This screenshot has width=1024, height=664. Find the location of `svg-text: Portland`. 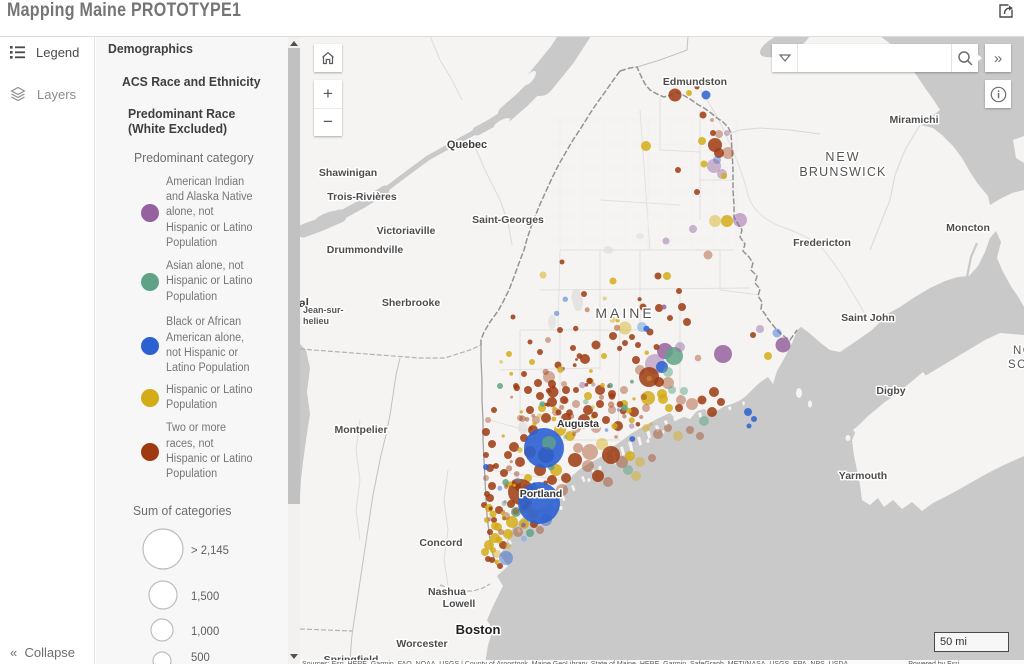

svg-text: Portland is located at coordinates (541, 494).